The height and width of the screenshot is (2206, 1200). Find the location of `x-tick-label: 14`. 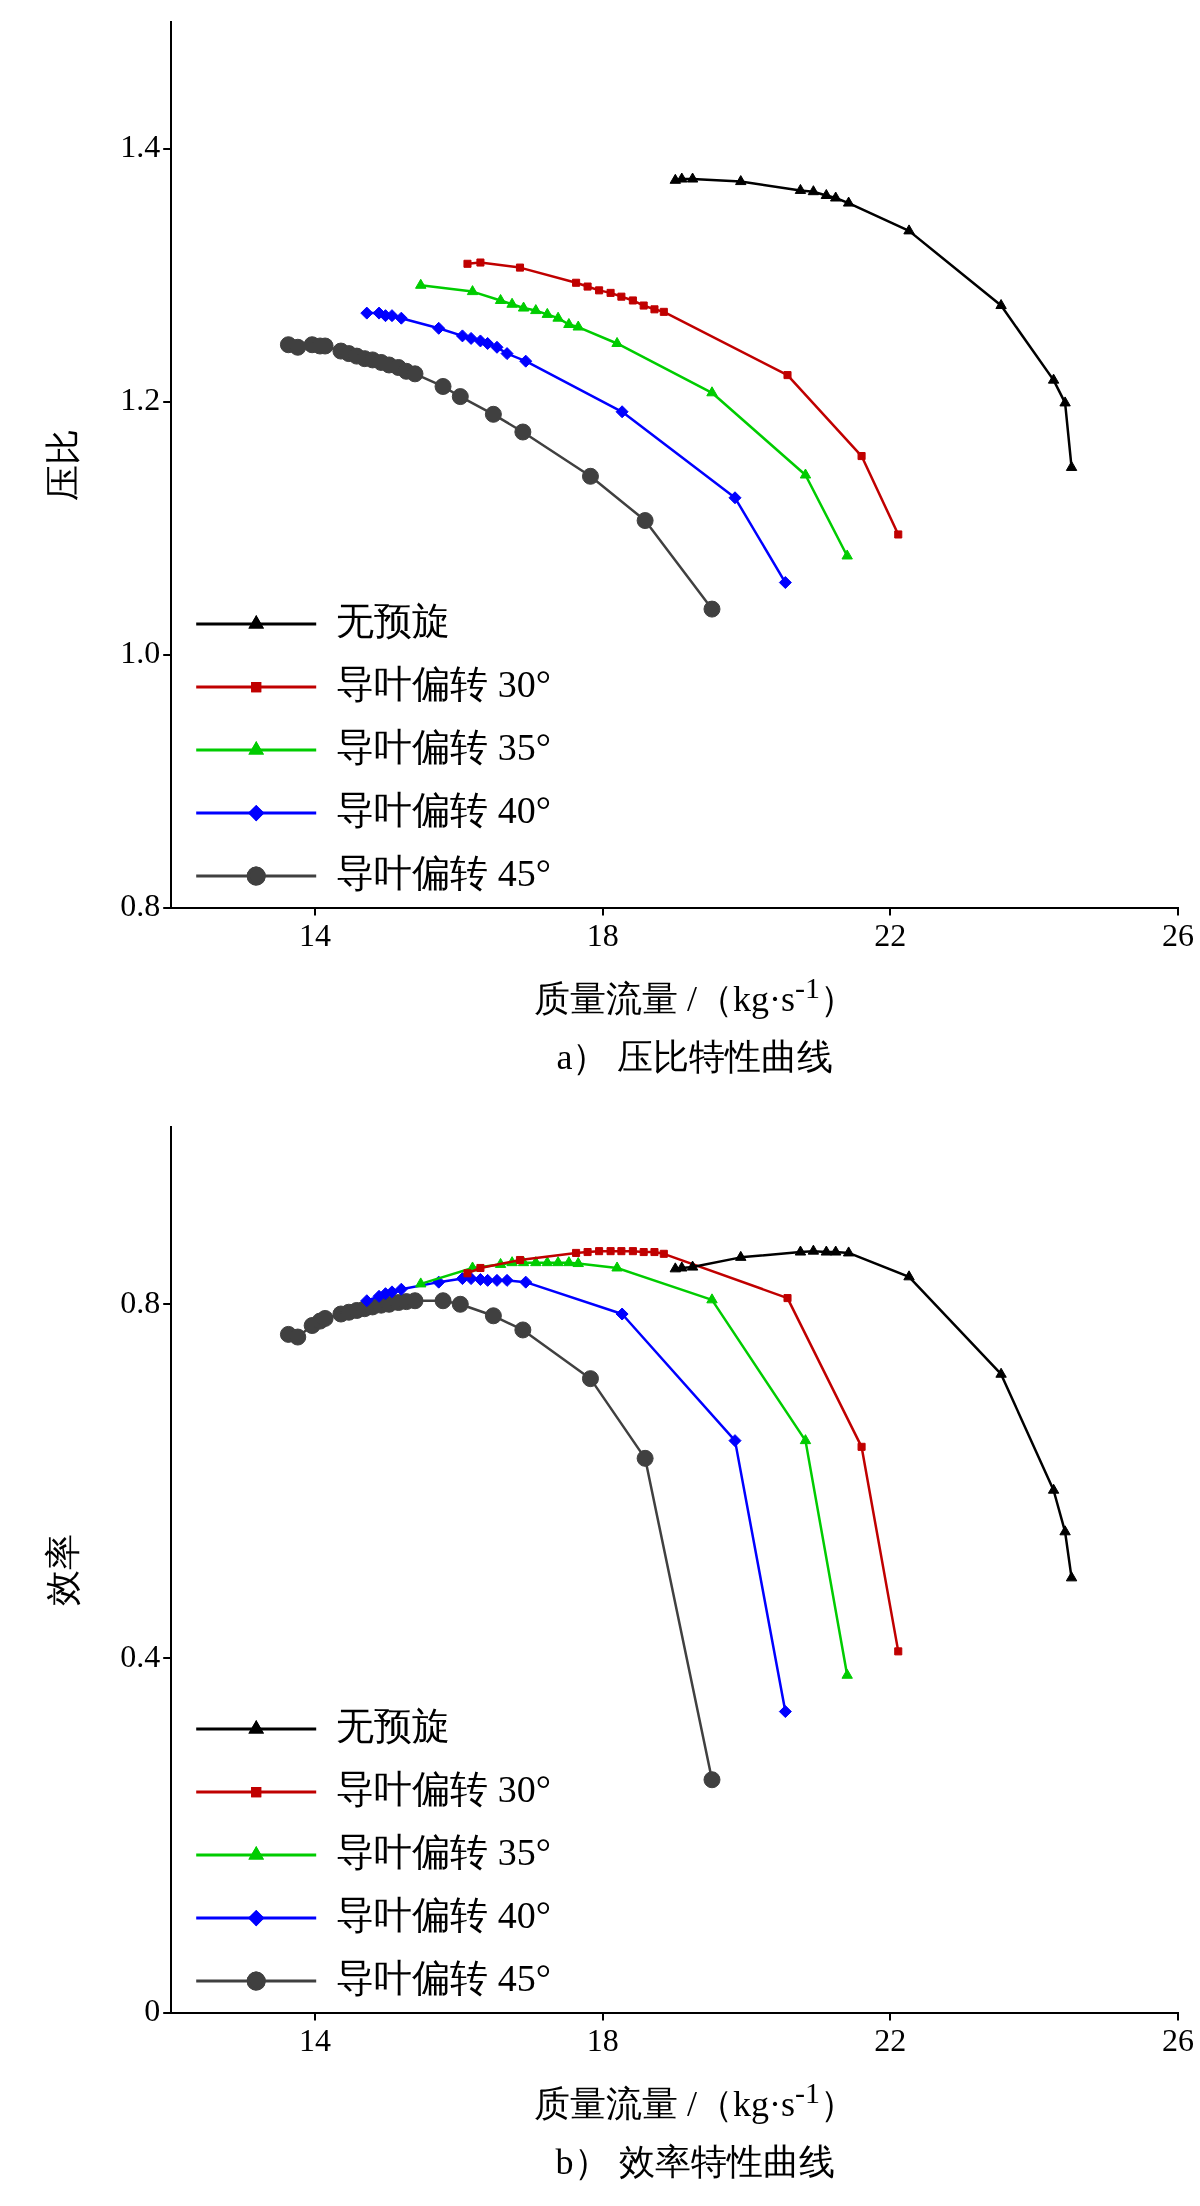

x-tick-label: 14 is located at coordinates (315, 935).